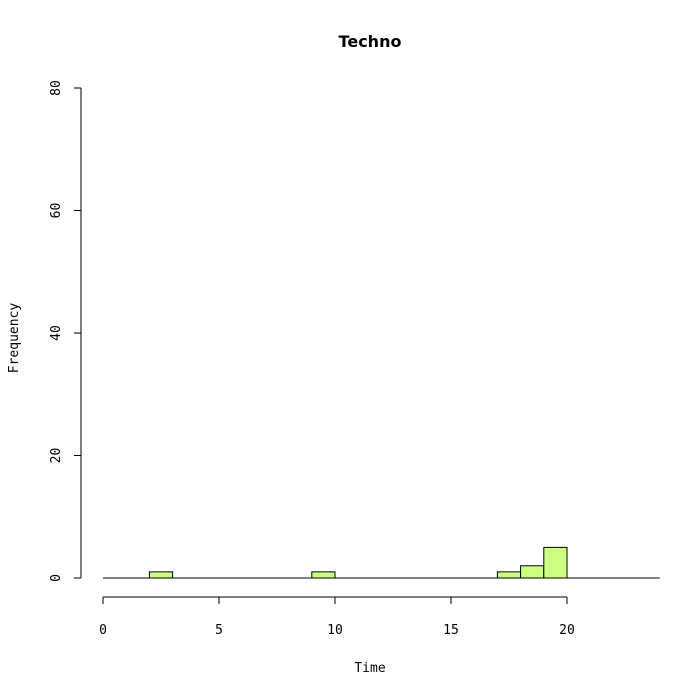  I want to click on x-tick-label: 10, so click(335, 630).